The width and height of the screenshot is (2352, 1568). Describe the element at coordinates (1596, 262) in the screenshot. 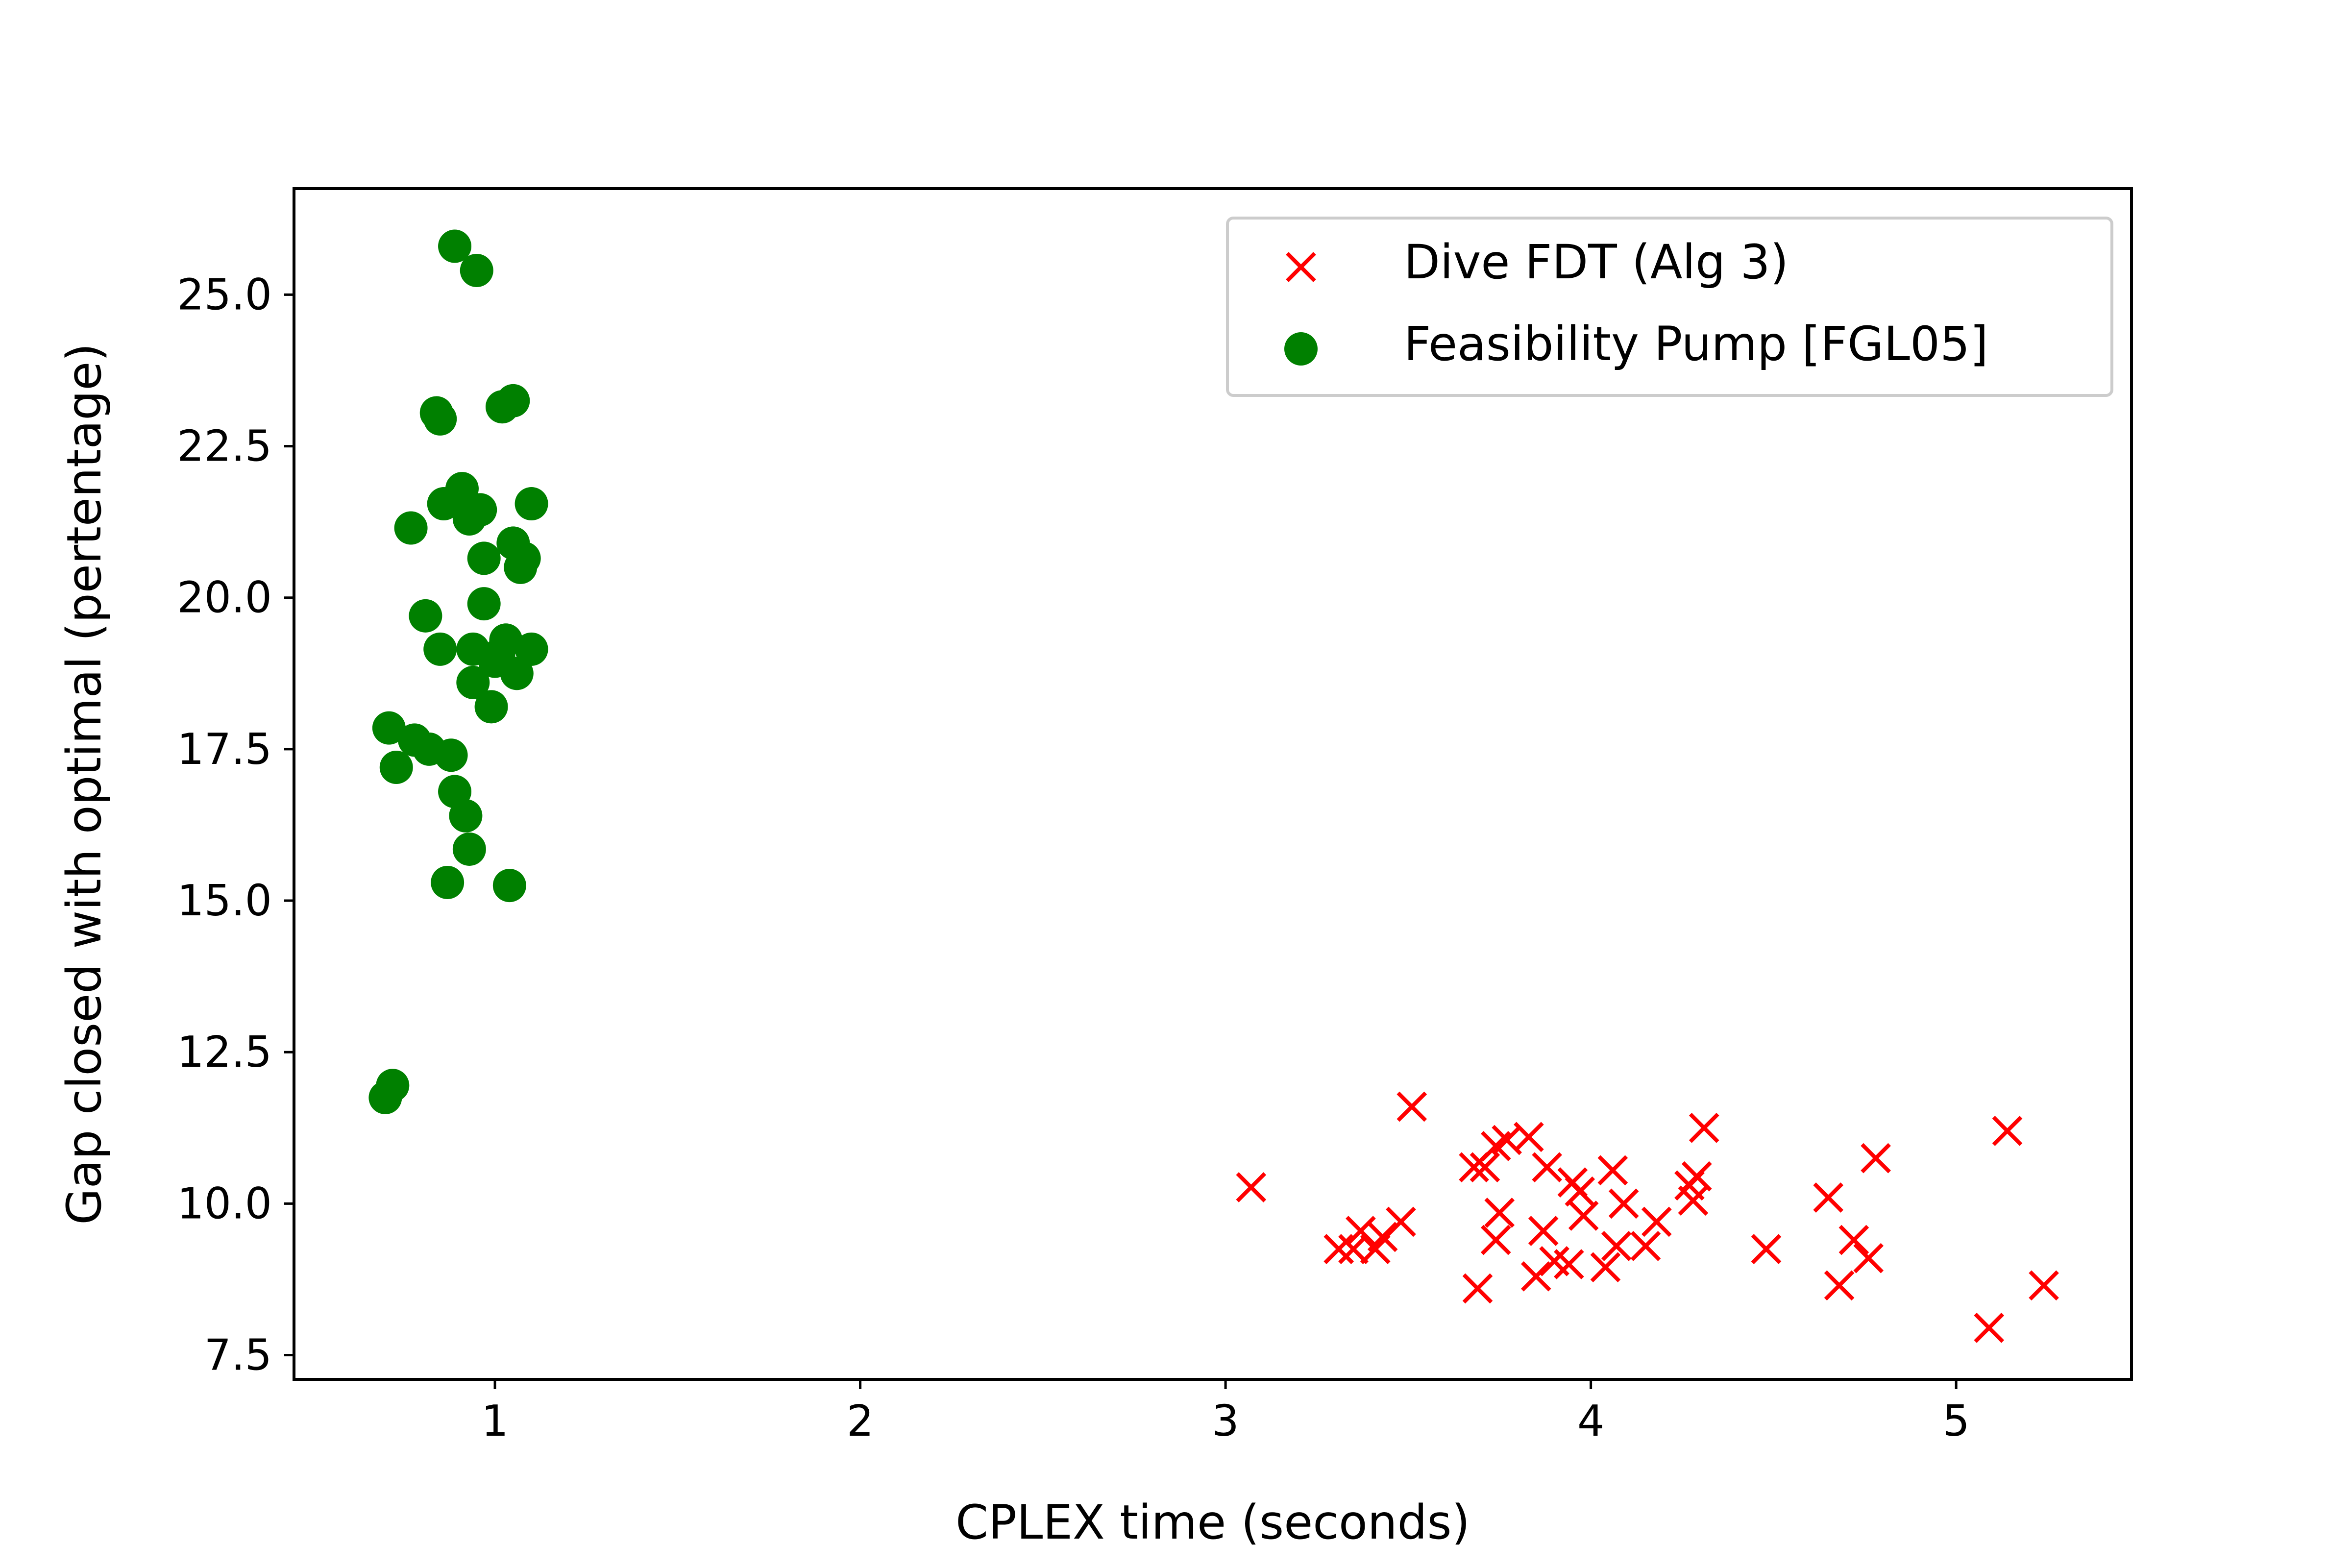

I see `legend-label-dive-fdt: Dive FDT (Alg 3)` at that location.